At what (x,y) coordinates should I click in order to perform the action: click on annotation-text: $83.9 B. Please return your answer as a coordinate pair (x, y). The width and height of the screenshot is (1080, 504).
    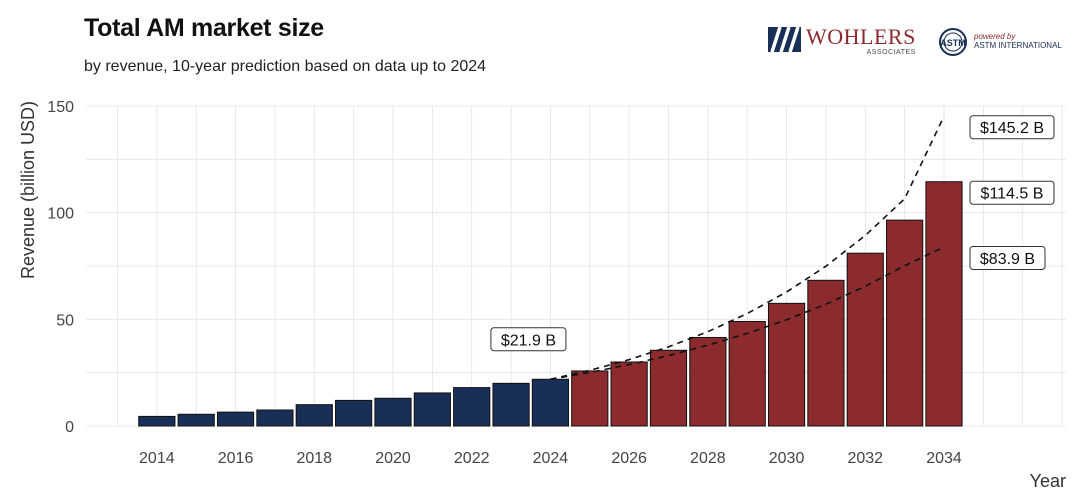
    Looking at the image, I should click on (1007, 259).